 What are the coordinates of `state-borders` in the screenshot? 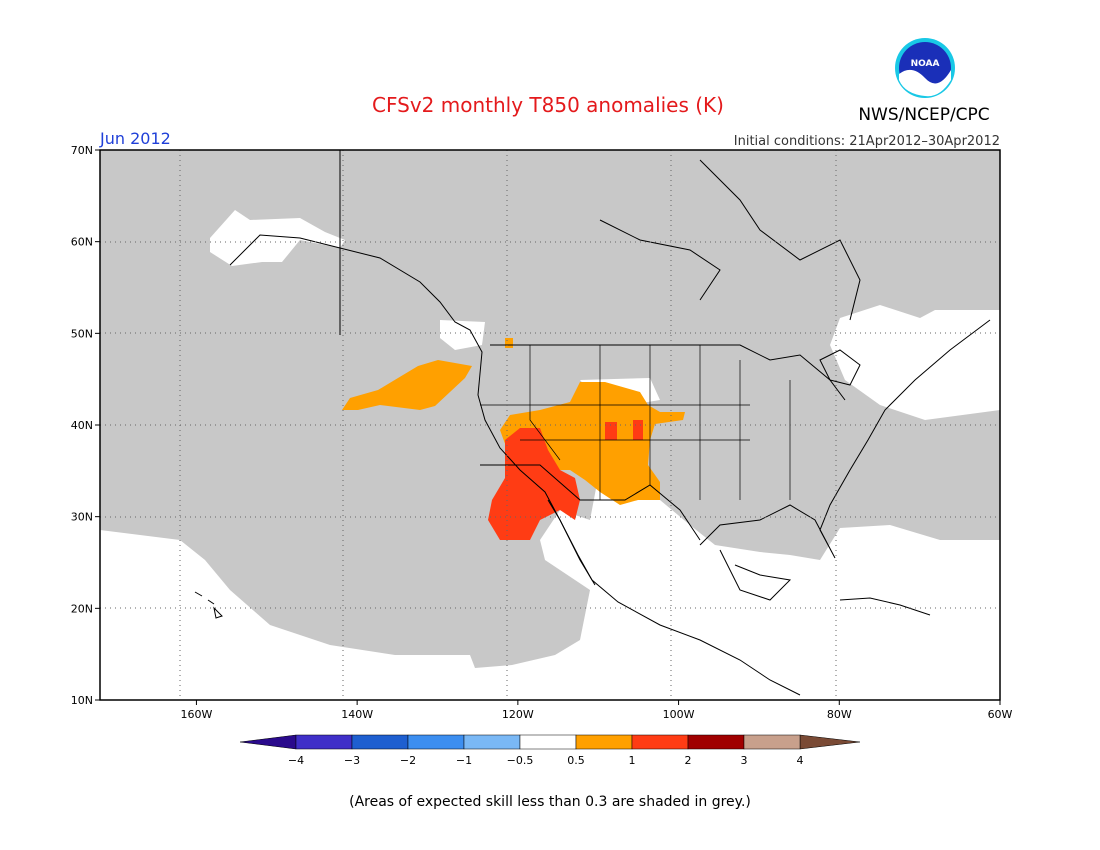 It's located at (635, 422).